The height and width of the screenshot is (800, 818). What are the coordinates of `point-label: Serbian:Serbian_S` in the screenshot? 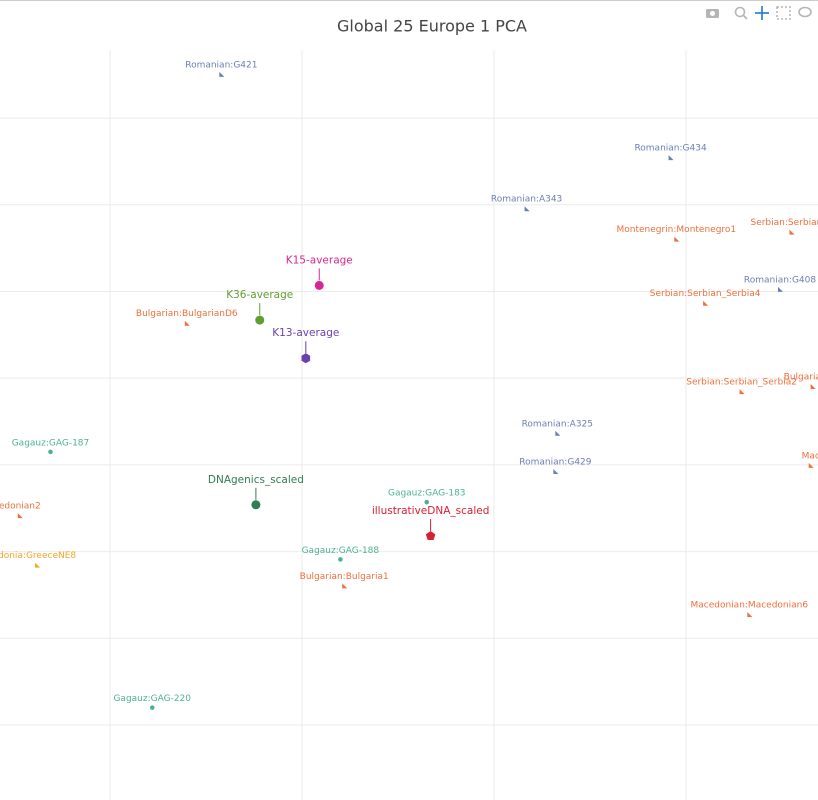 It's located at (784, 223).